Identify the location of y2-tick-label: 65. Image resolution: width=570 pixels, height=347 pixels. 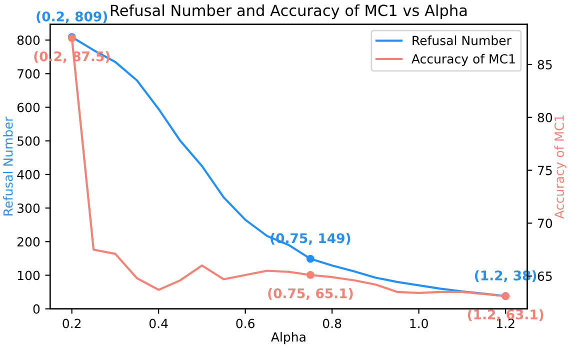
(545, 276).